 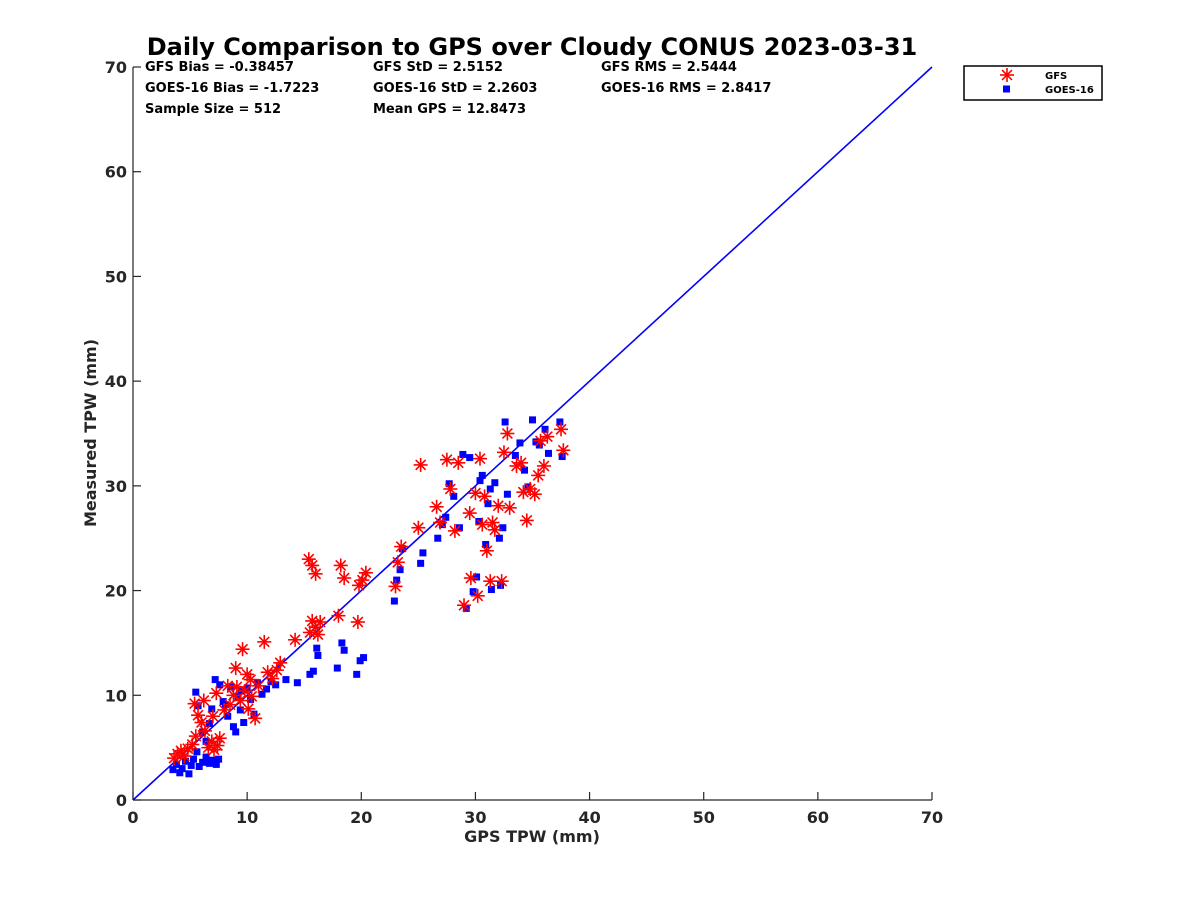 I want to click on legend-gfs-marker, so click(x=1007, y=75).